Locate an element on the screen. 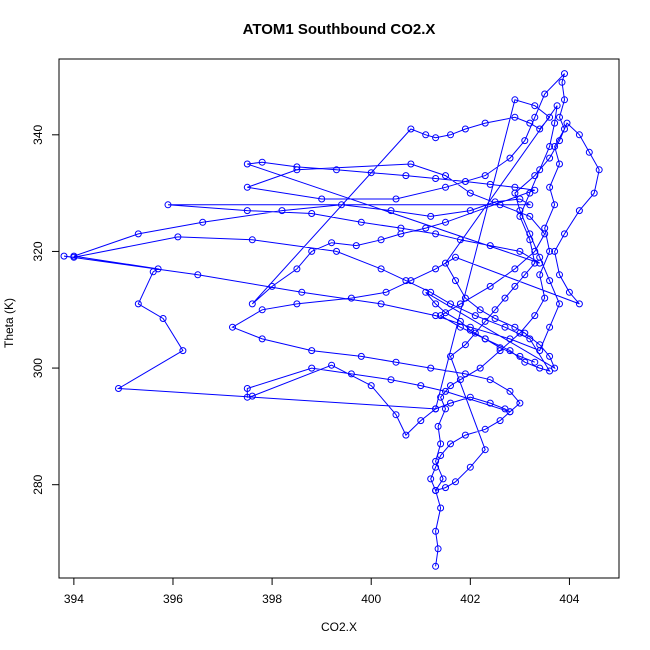  x-tick-label: 400 is located at coordinates (371, 599).